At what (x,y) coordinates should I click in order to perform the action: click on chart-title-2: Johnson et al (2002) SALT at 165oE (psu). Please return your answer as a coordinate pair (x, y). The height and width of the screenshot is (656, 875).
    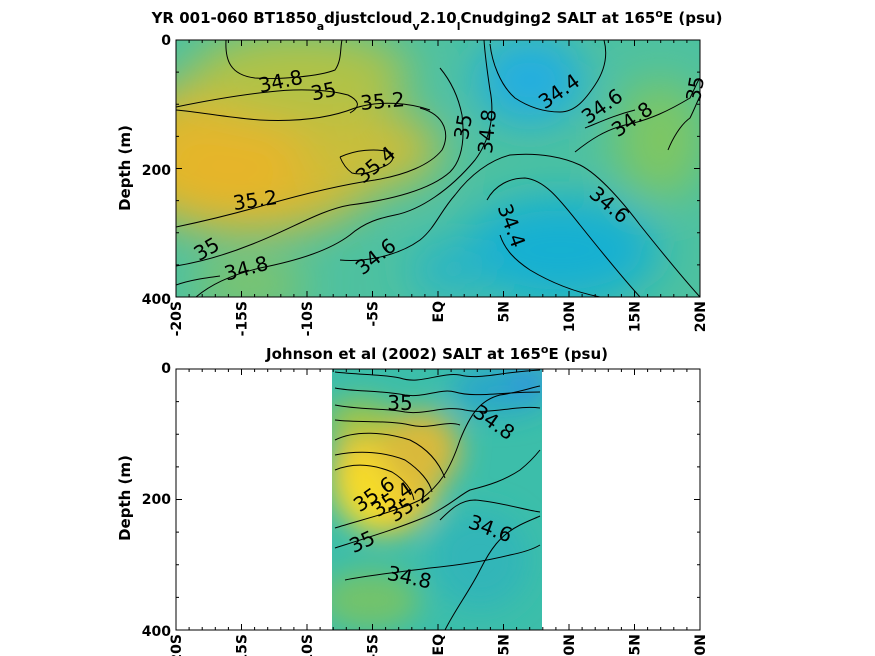
    Looking at the image, I should click on (436, 353).